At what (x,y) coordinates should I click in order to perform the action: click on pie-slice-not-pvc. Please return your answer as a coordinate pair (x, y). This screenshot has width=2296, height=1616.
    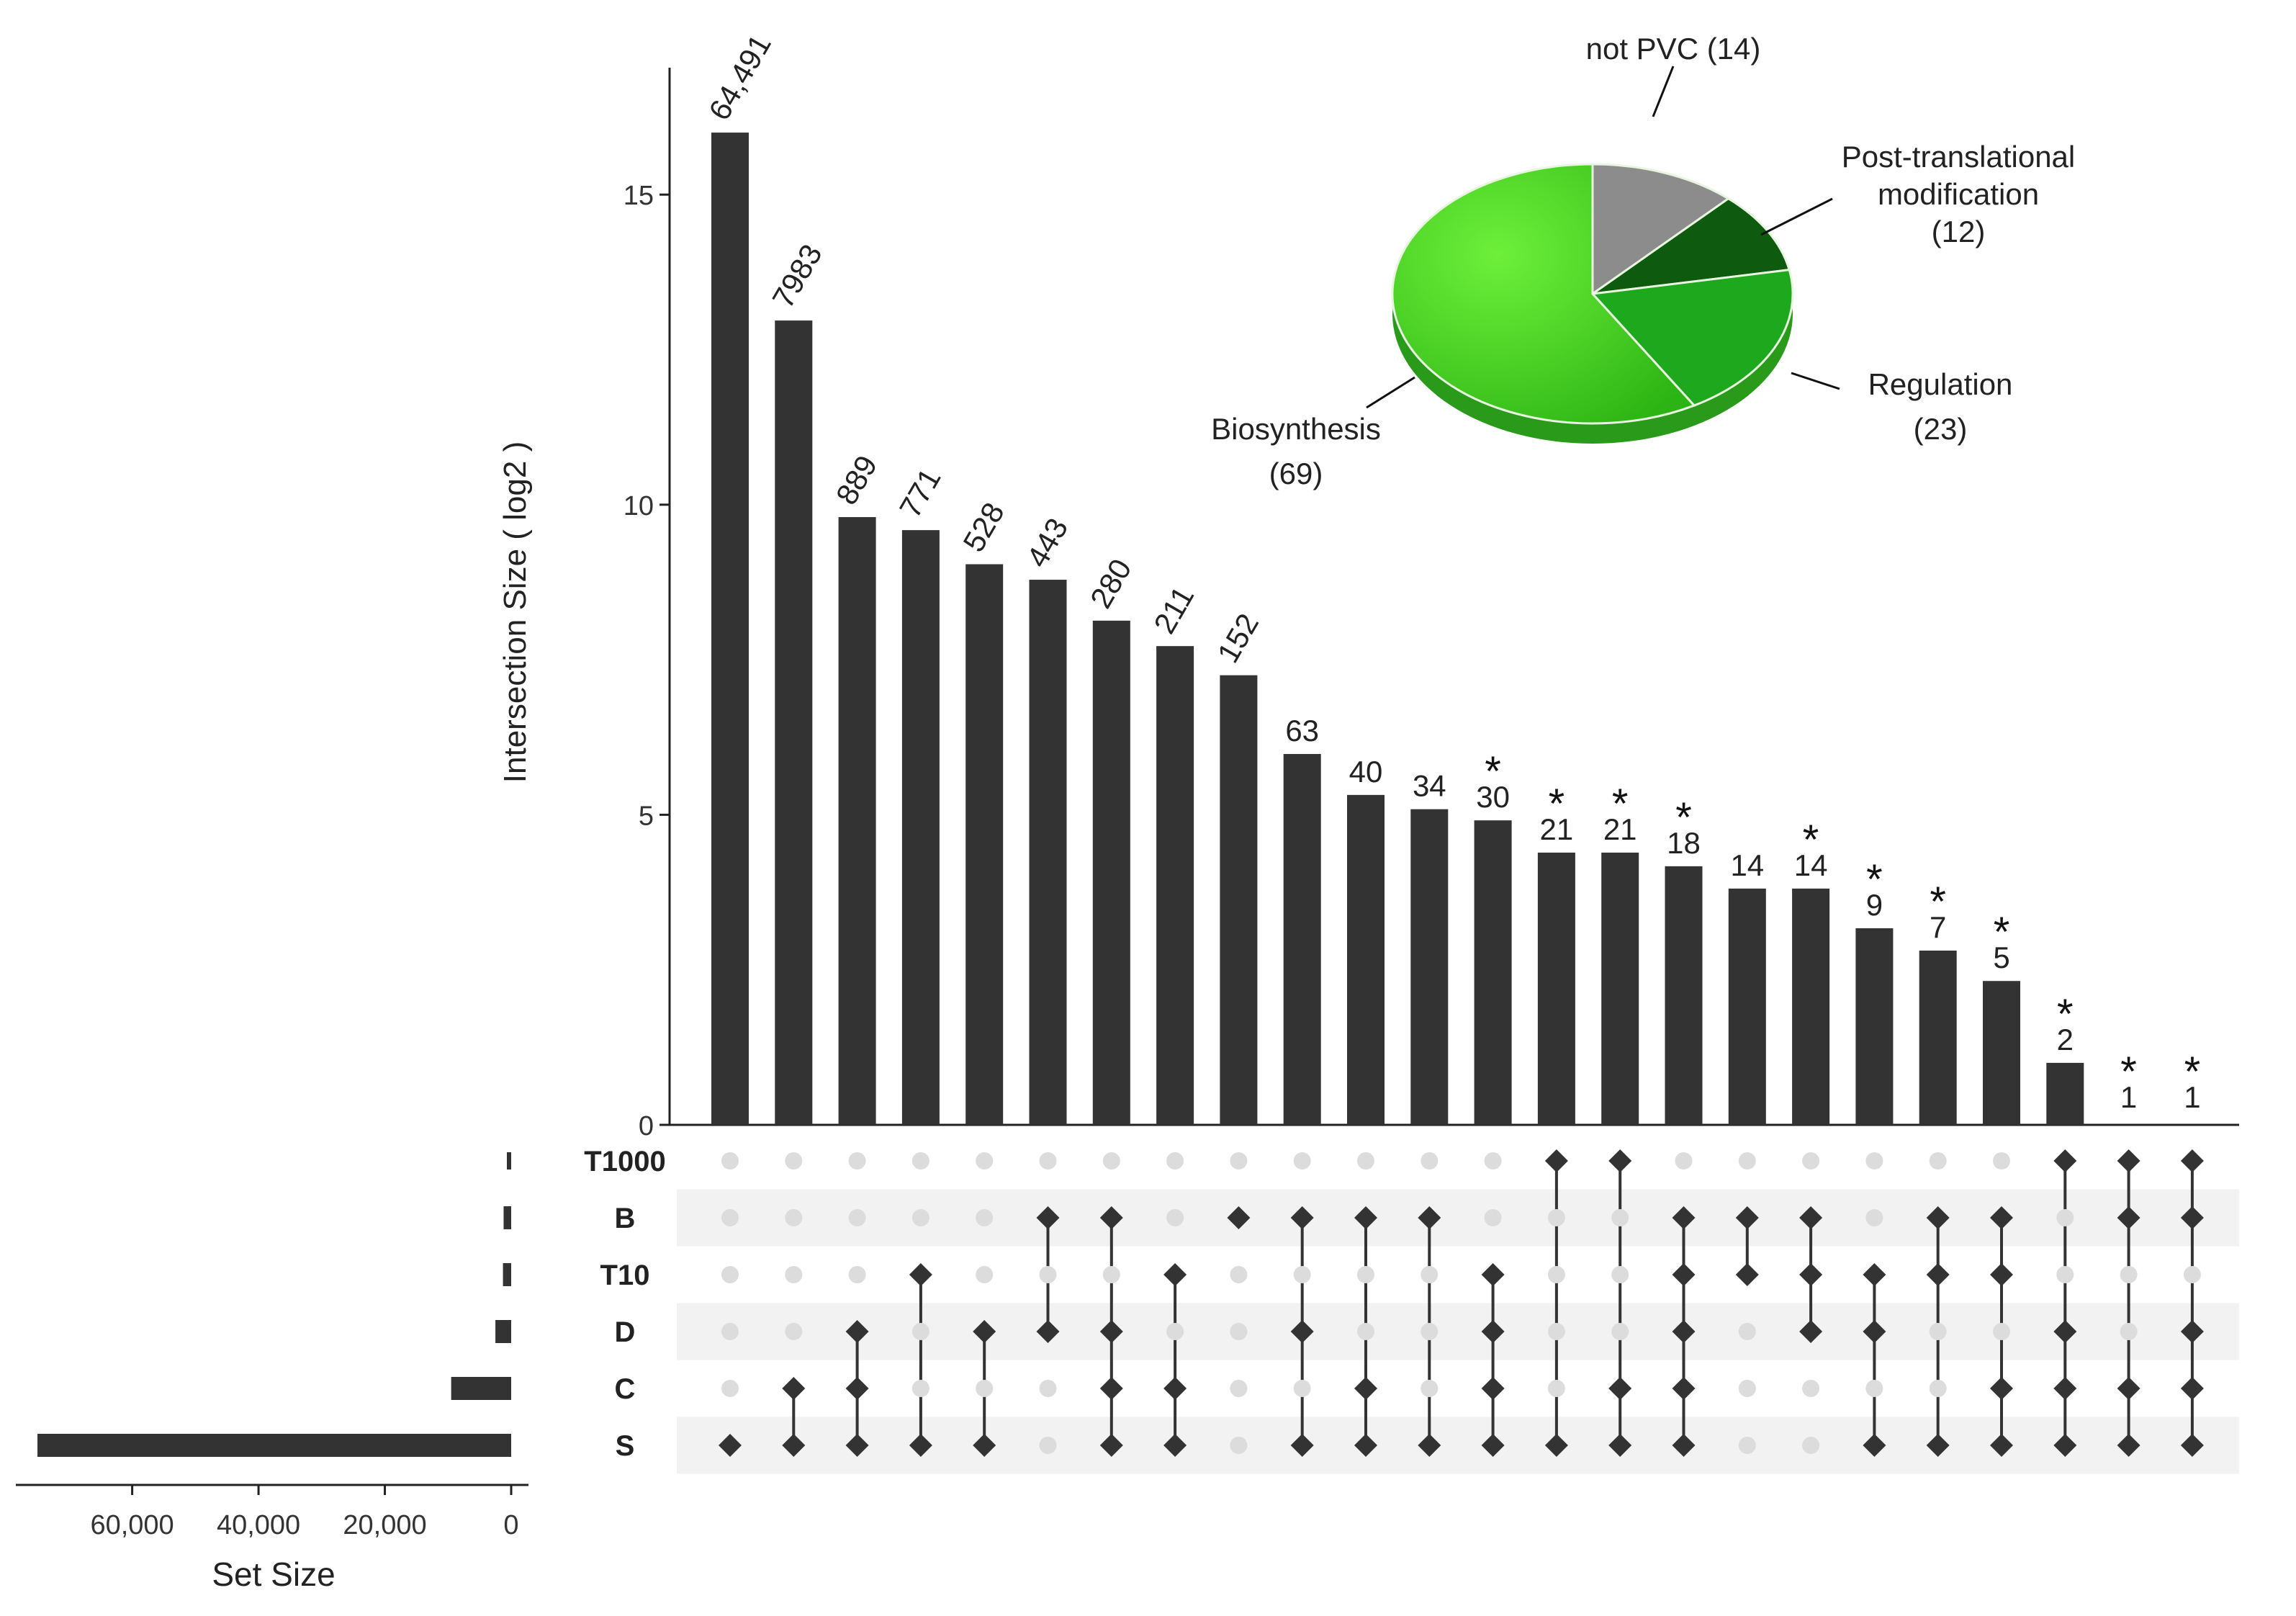
    Looking at the image, I should click on (1661, 229).